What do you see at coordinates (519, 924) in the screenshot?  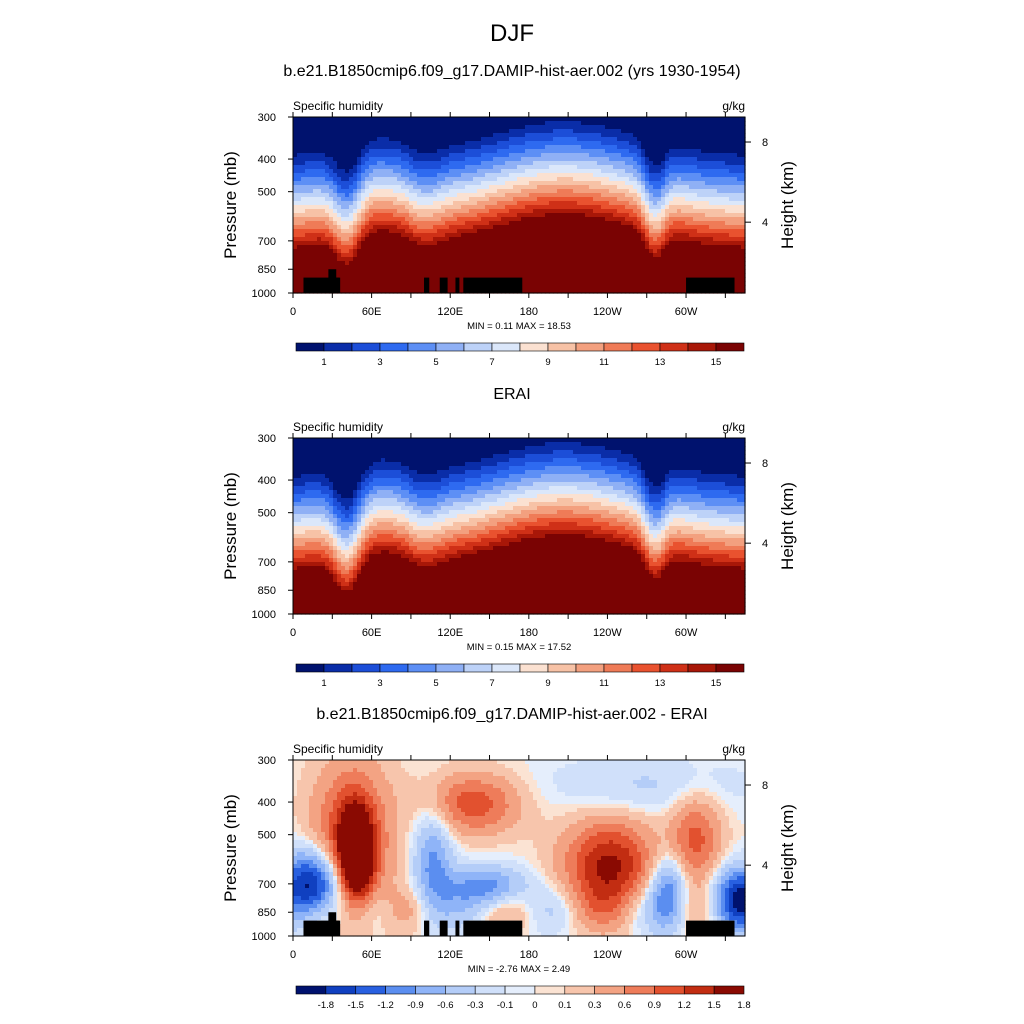 I see `topography-mask` at bounding box center [519, 924].